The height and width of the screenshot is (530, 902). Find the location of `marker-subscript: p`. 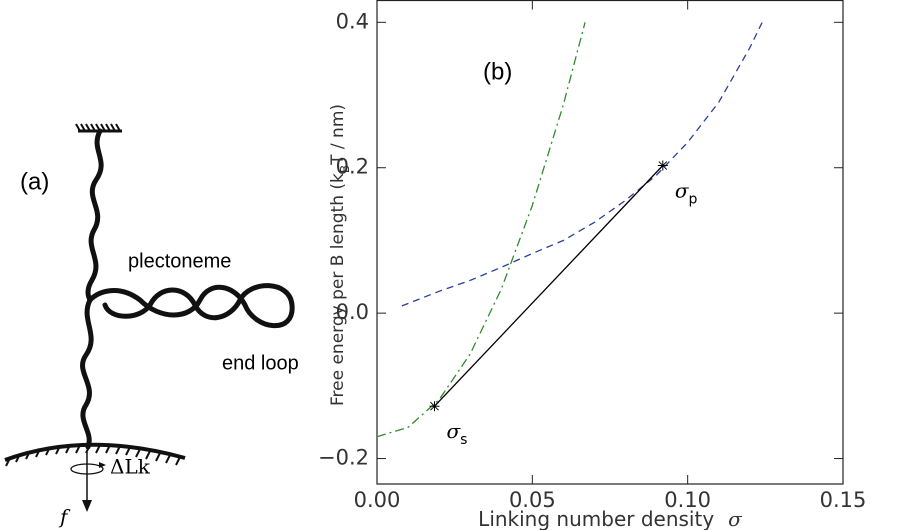

marker-subscript: p is located at coordinates (692, 200).